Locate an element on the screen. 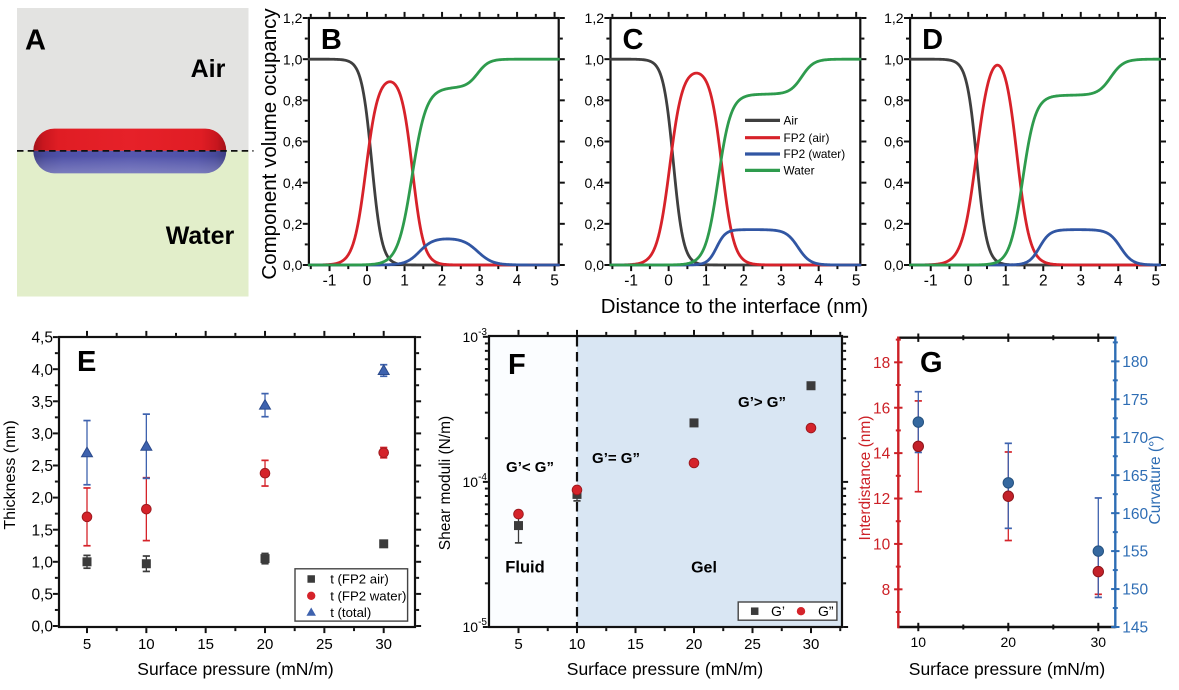  svg-text: B is located at coordinates (331, 40).